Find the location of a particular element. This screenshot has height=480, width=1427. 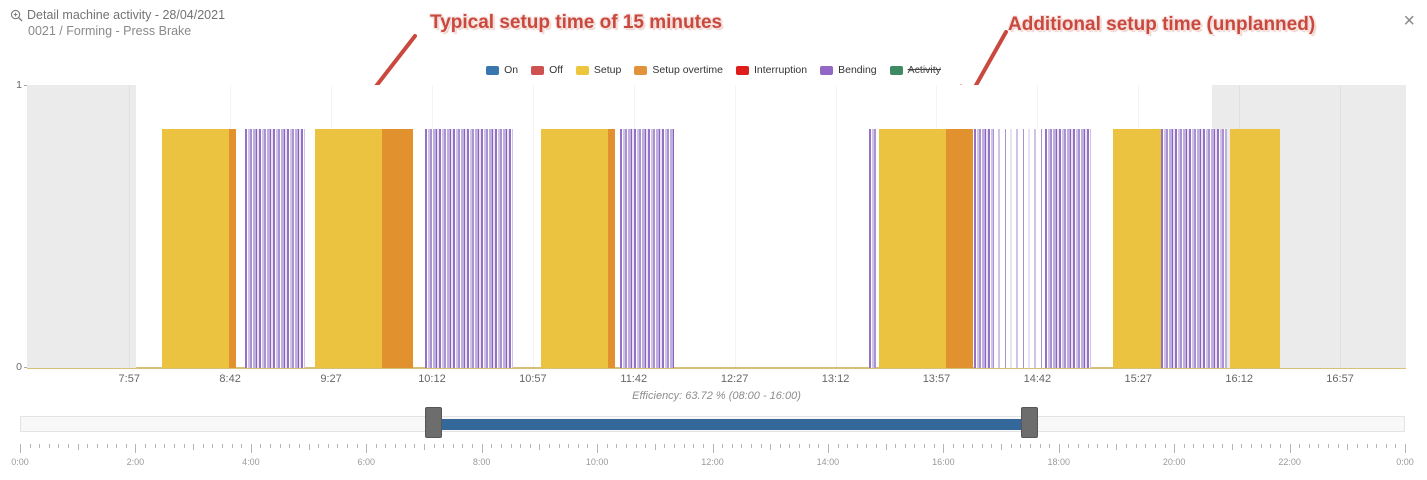

ruler-label: 2:00 is located at coordinates (135, 462).